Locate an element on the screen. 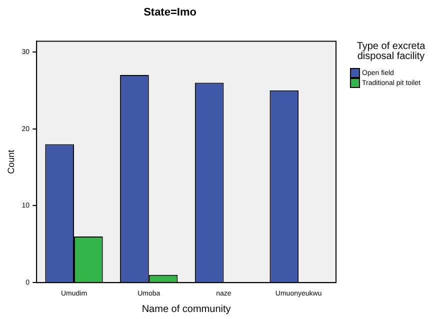 The width and height of the screenshot is (432, 319). y-axis-title: Count is located at coordinates (11, 161).